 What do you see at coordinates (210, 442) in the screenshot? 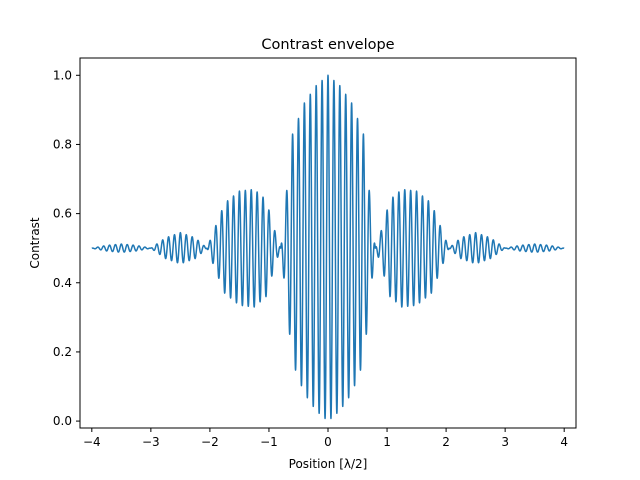
I see `x-tick-label: −2` at bounding box center [210, 442].